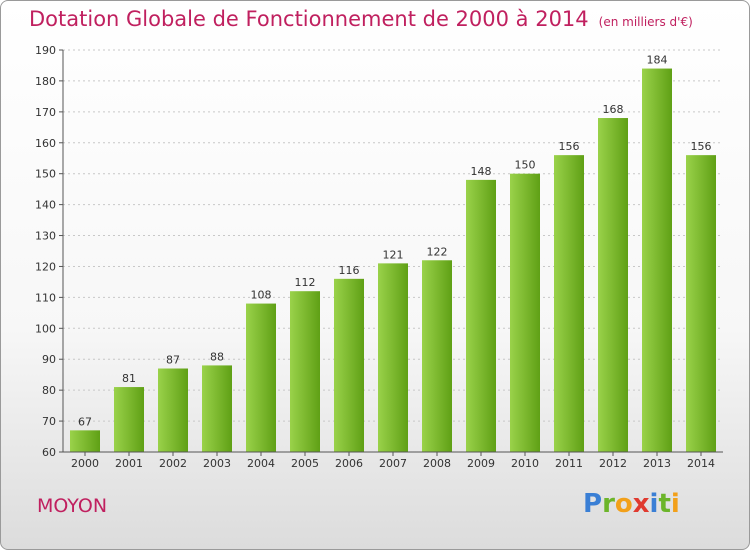 This screenshot has width=750, height=550. I want to click on bar-2003, so click(217, 408).